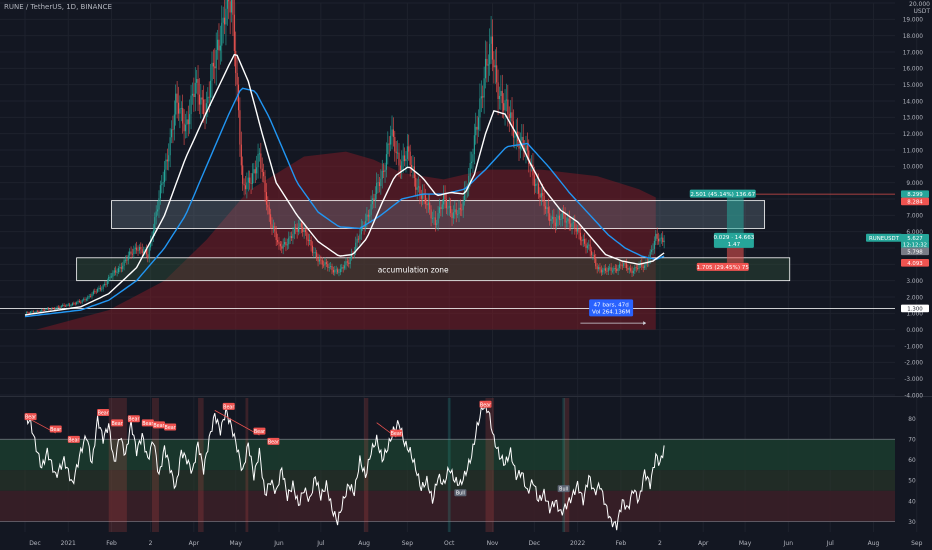 This screenshot has height=550, width=932. Describe the element at coordinates (433, 269) in the screenshot. I see `accumulation-zone` at that location.